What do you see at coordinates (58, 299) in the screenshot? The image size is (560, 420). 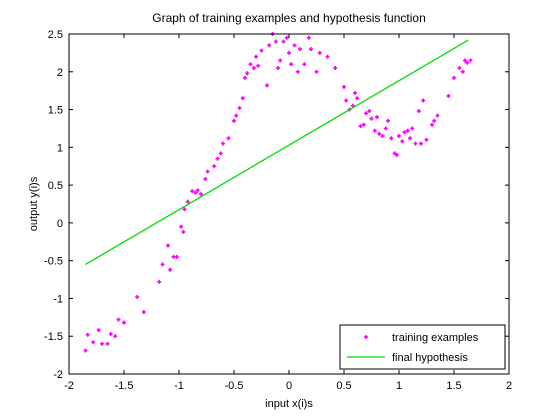 I see `y-tick-label: -1` at bounding box center [58, 299].